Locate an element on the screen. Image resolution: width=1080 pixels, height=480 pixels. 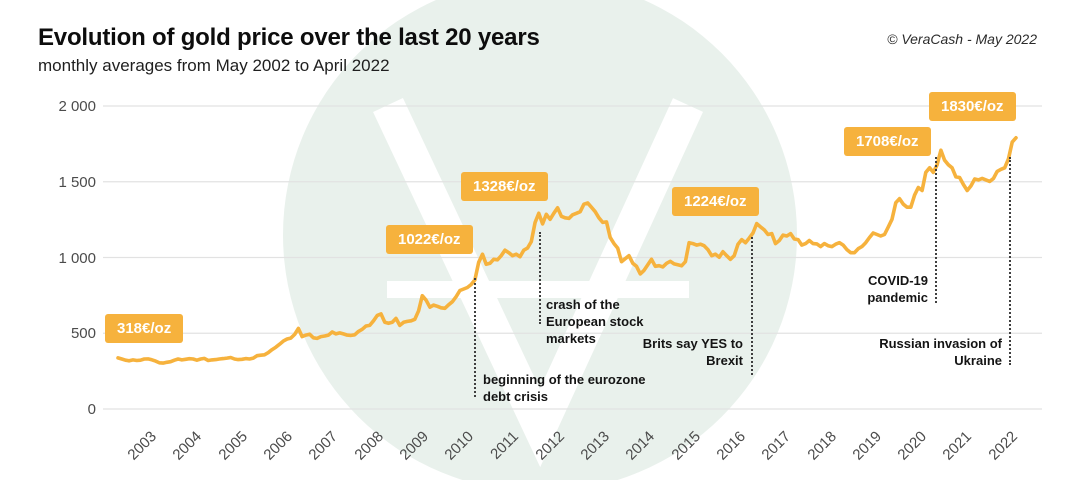
price-badge-1224: 1224€/oz is located at coordinates (715, 201).